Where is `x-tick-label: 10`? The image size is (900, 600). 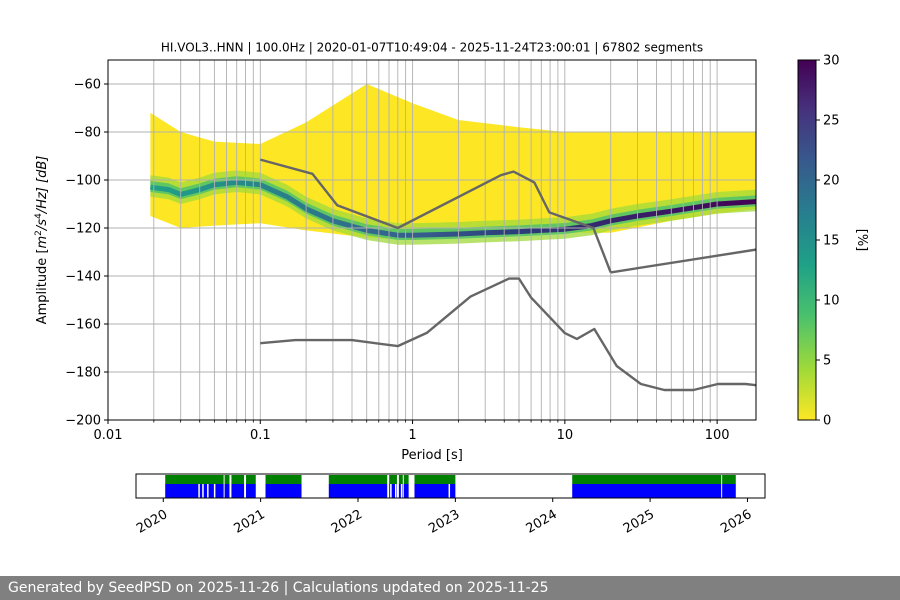 x-tick-label: 10 is located at coordinates (565, 435).